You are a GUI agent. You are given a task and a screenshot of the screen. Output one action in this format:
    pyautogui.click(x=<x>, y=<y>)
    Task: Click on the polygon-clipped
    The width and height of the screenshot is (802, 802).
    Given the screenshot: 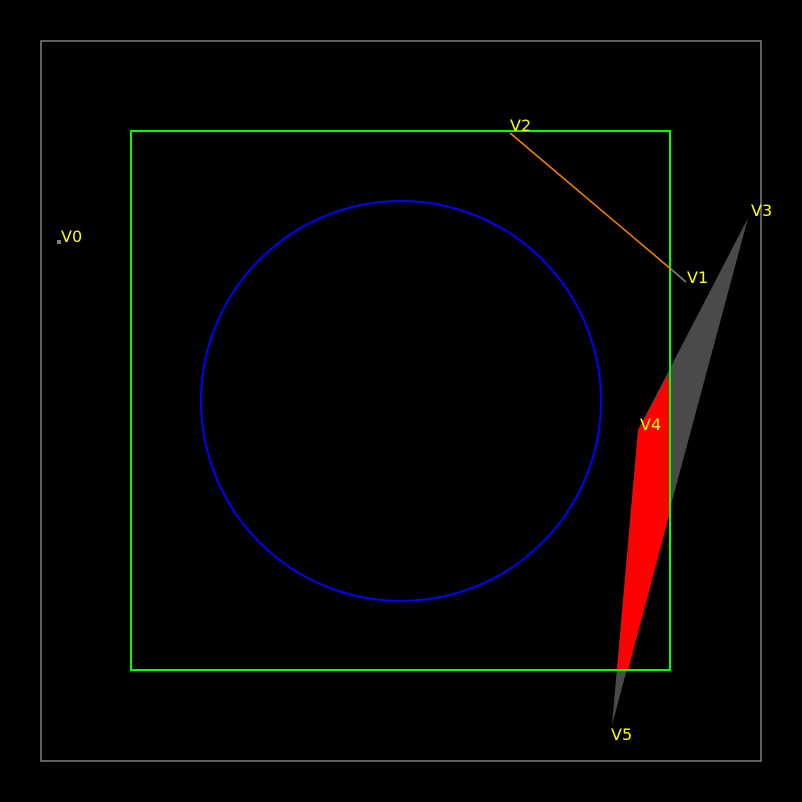 What is the action you would take?
    pyautogui.click(x=643, y=521)
    